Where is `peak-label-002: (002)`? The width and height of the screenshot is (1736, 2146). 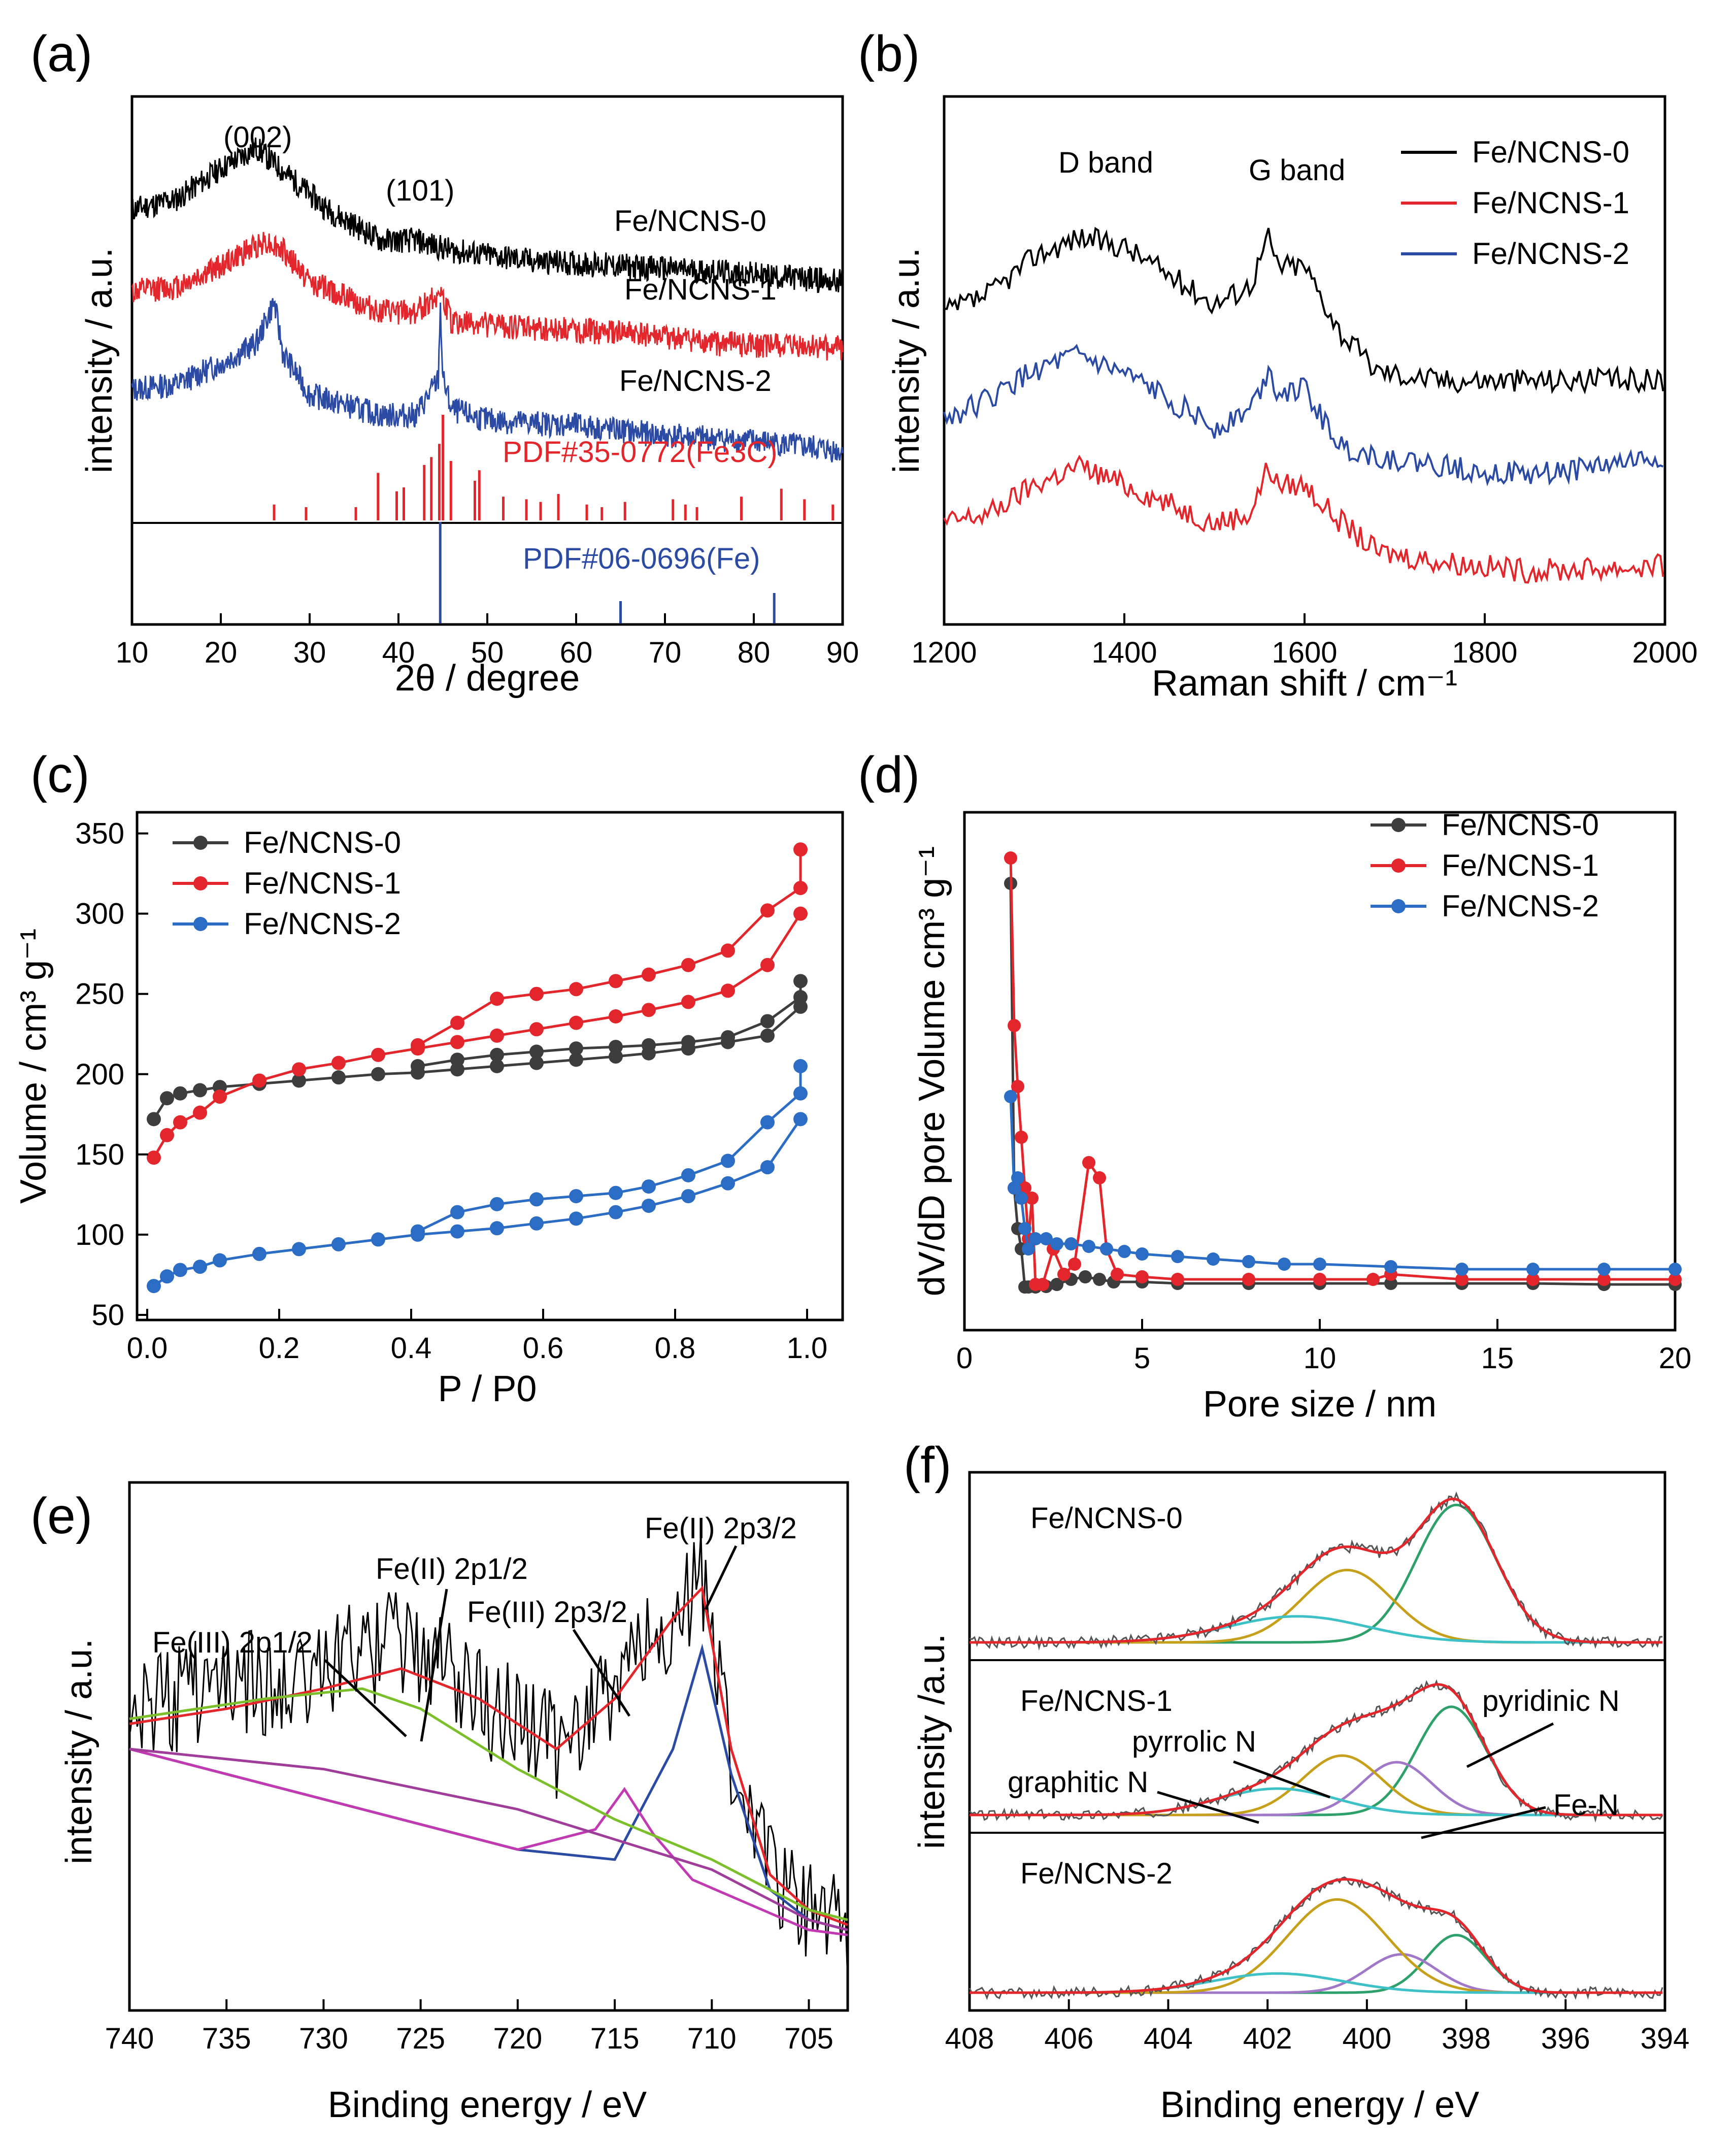 peak-label-002: (002) is located at coordinates (257, 137).